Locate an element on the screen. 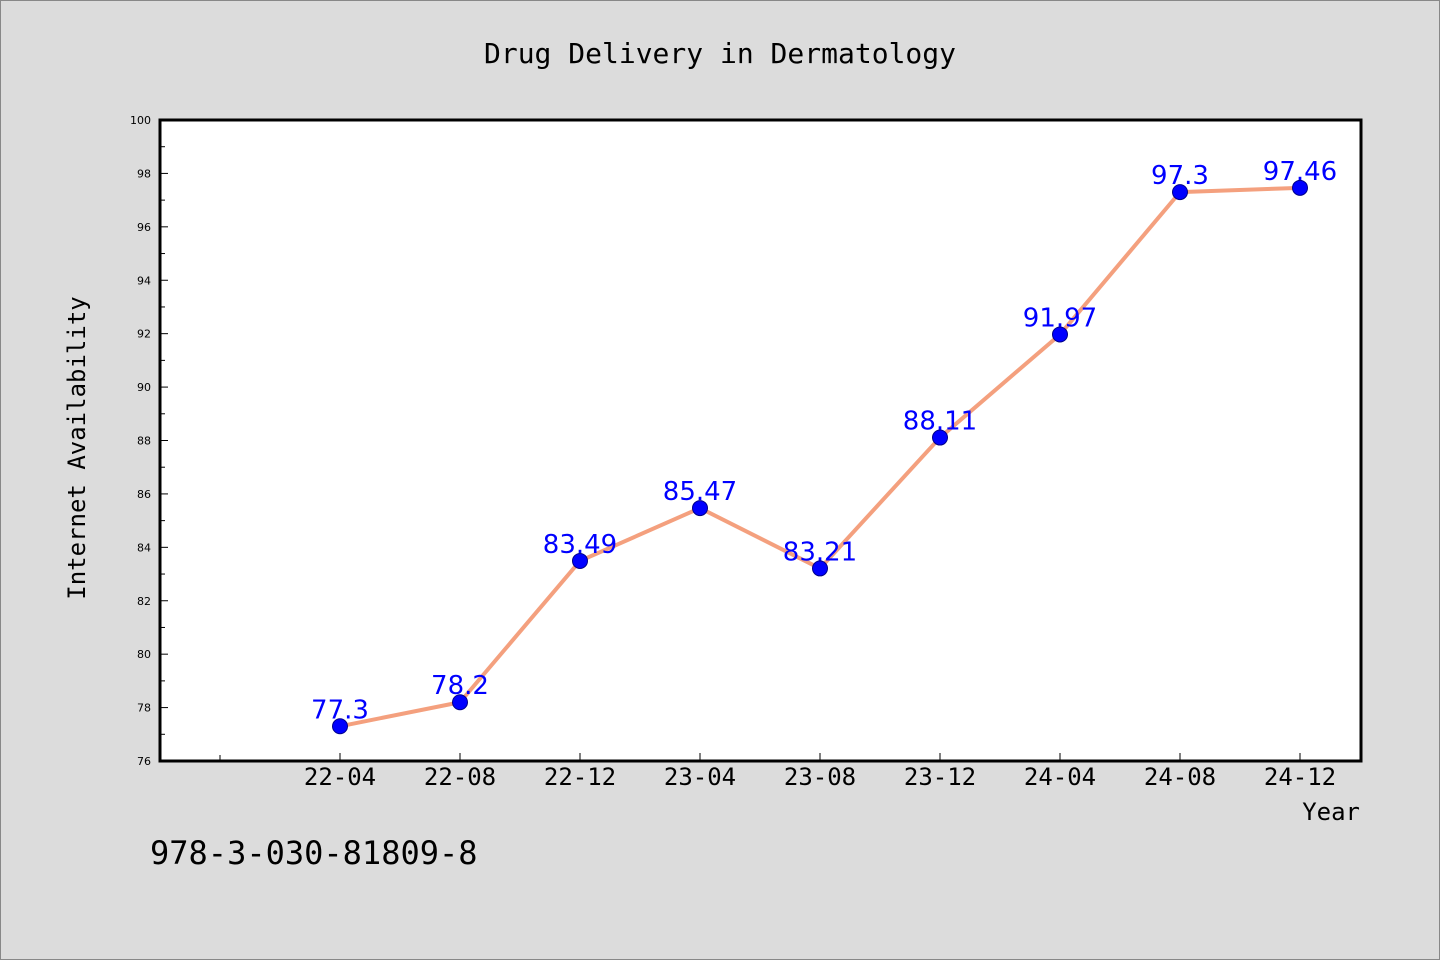  y-tick-label: 86 is located at coordinates (144, 494).